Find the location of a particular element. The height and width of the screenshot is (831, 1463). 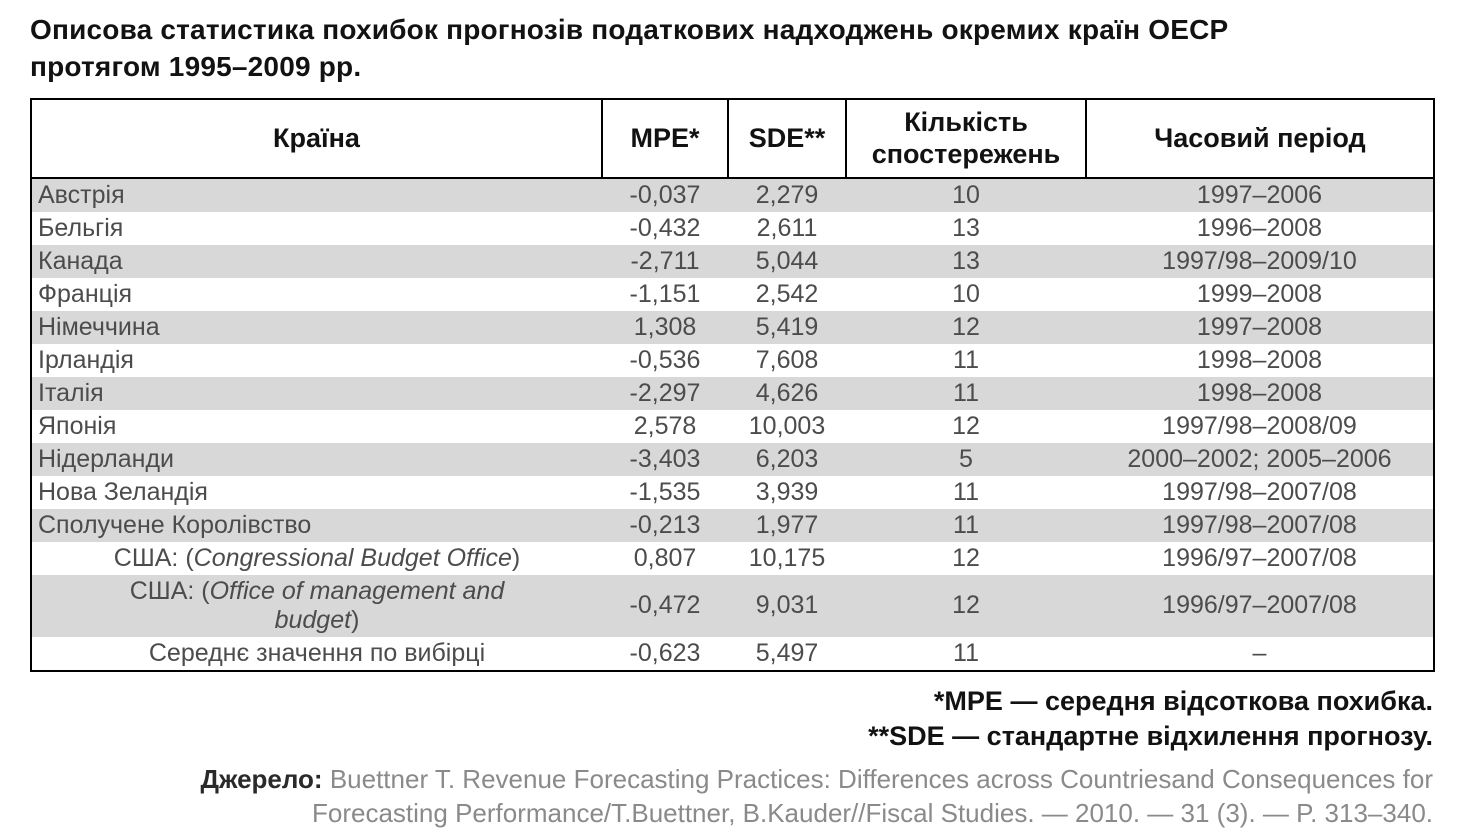

cell-sde: 4,626 is located at coordinates (787, 392).